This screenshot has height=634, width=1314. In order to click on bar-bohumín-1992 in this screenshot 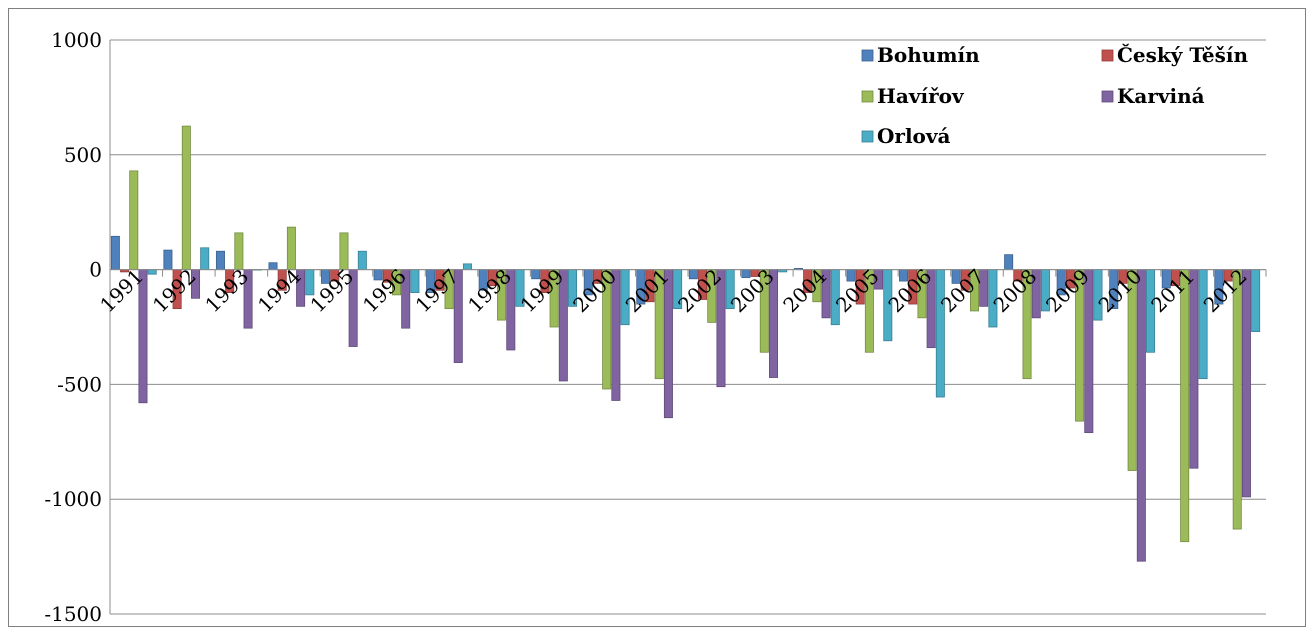, I will do `click(168, 260)`.